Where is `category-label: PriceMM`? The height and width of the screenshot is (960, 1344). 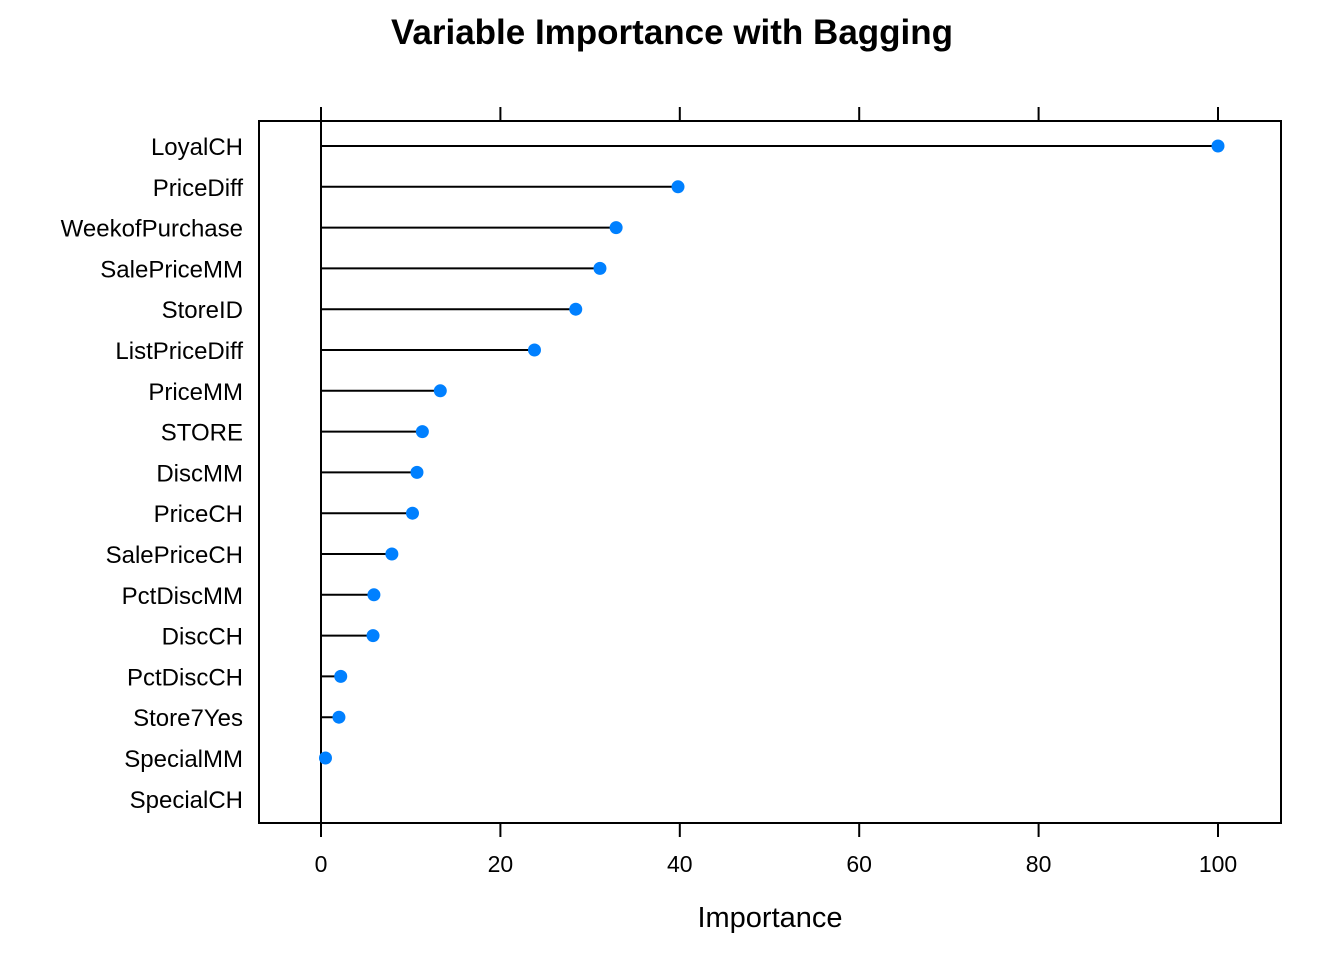 category-label: PriceMM is located at coordinates (195, 392).